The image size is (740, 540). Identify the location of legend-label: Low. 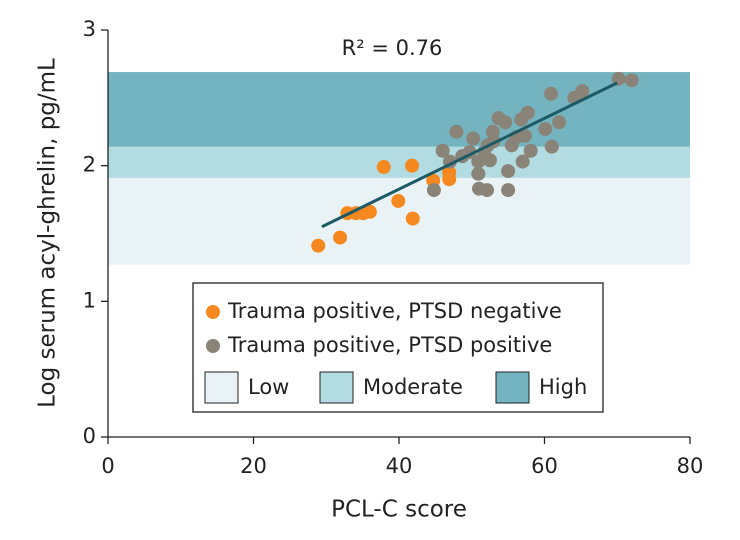
(268, 387).